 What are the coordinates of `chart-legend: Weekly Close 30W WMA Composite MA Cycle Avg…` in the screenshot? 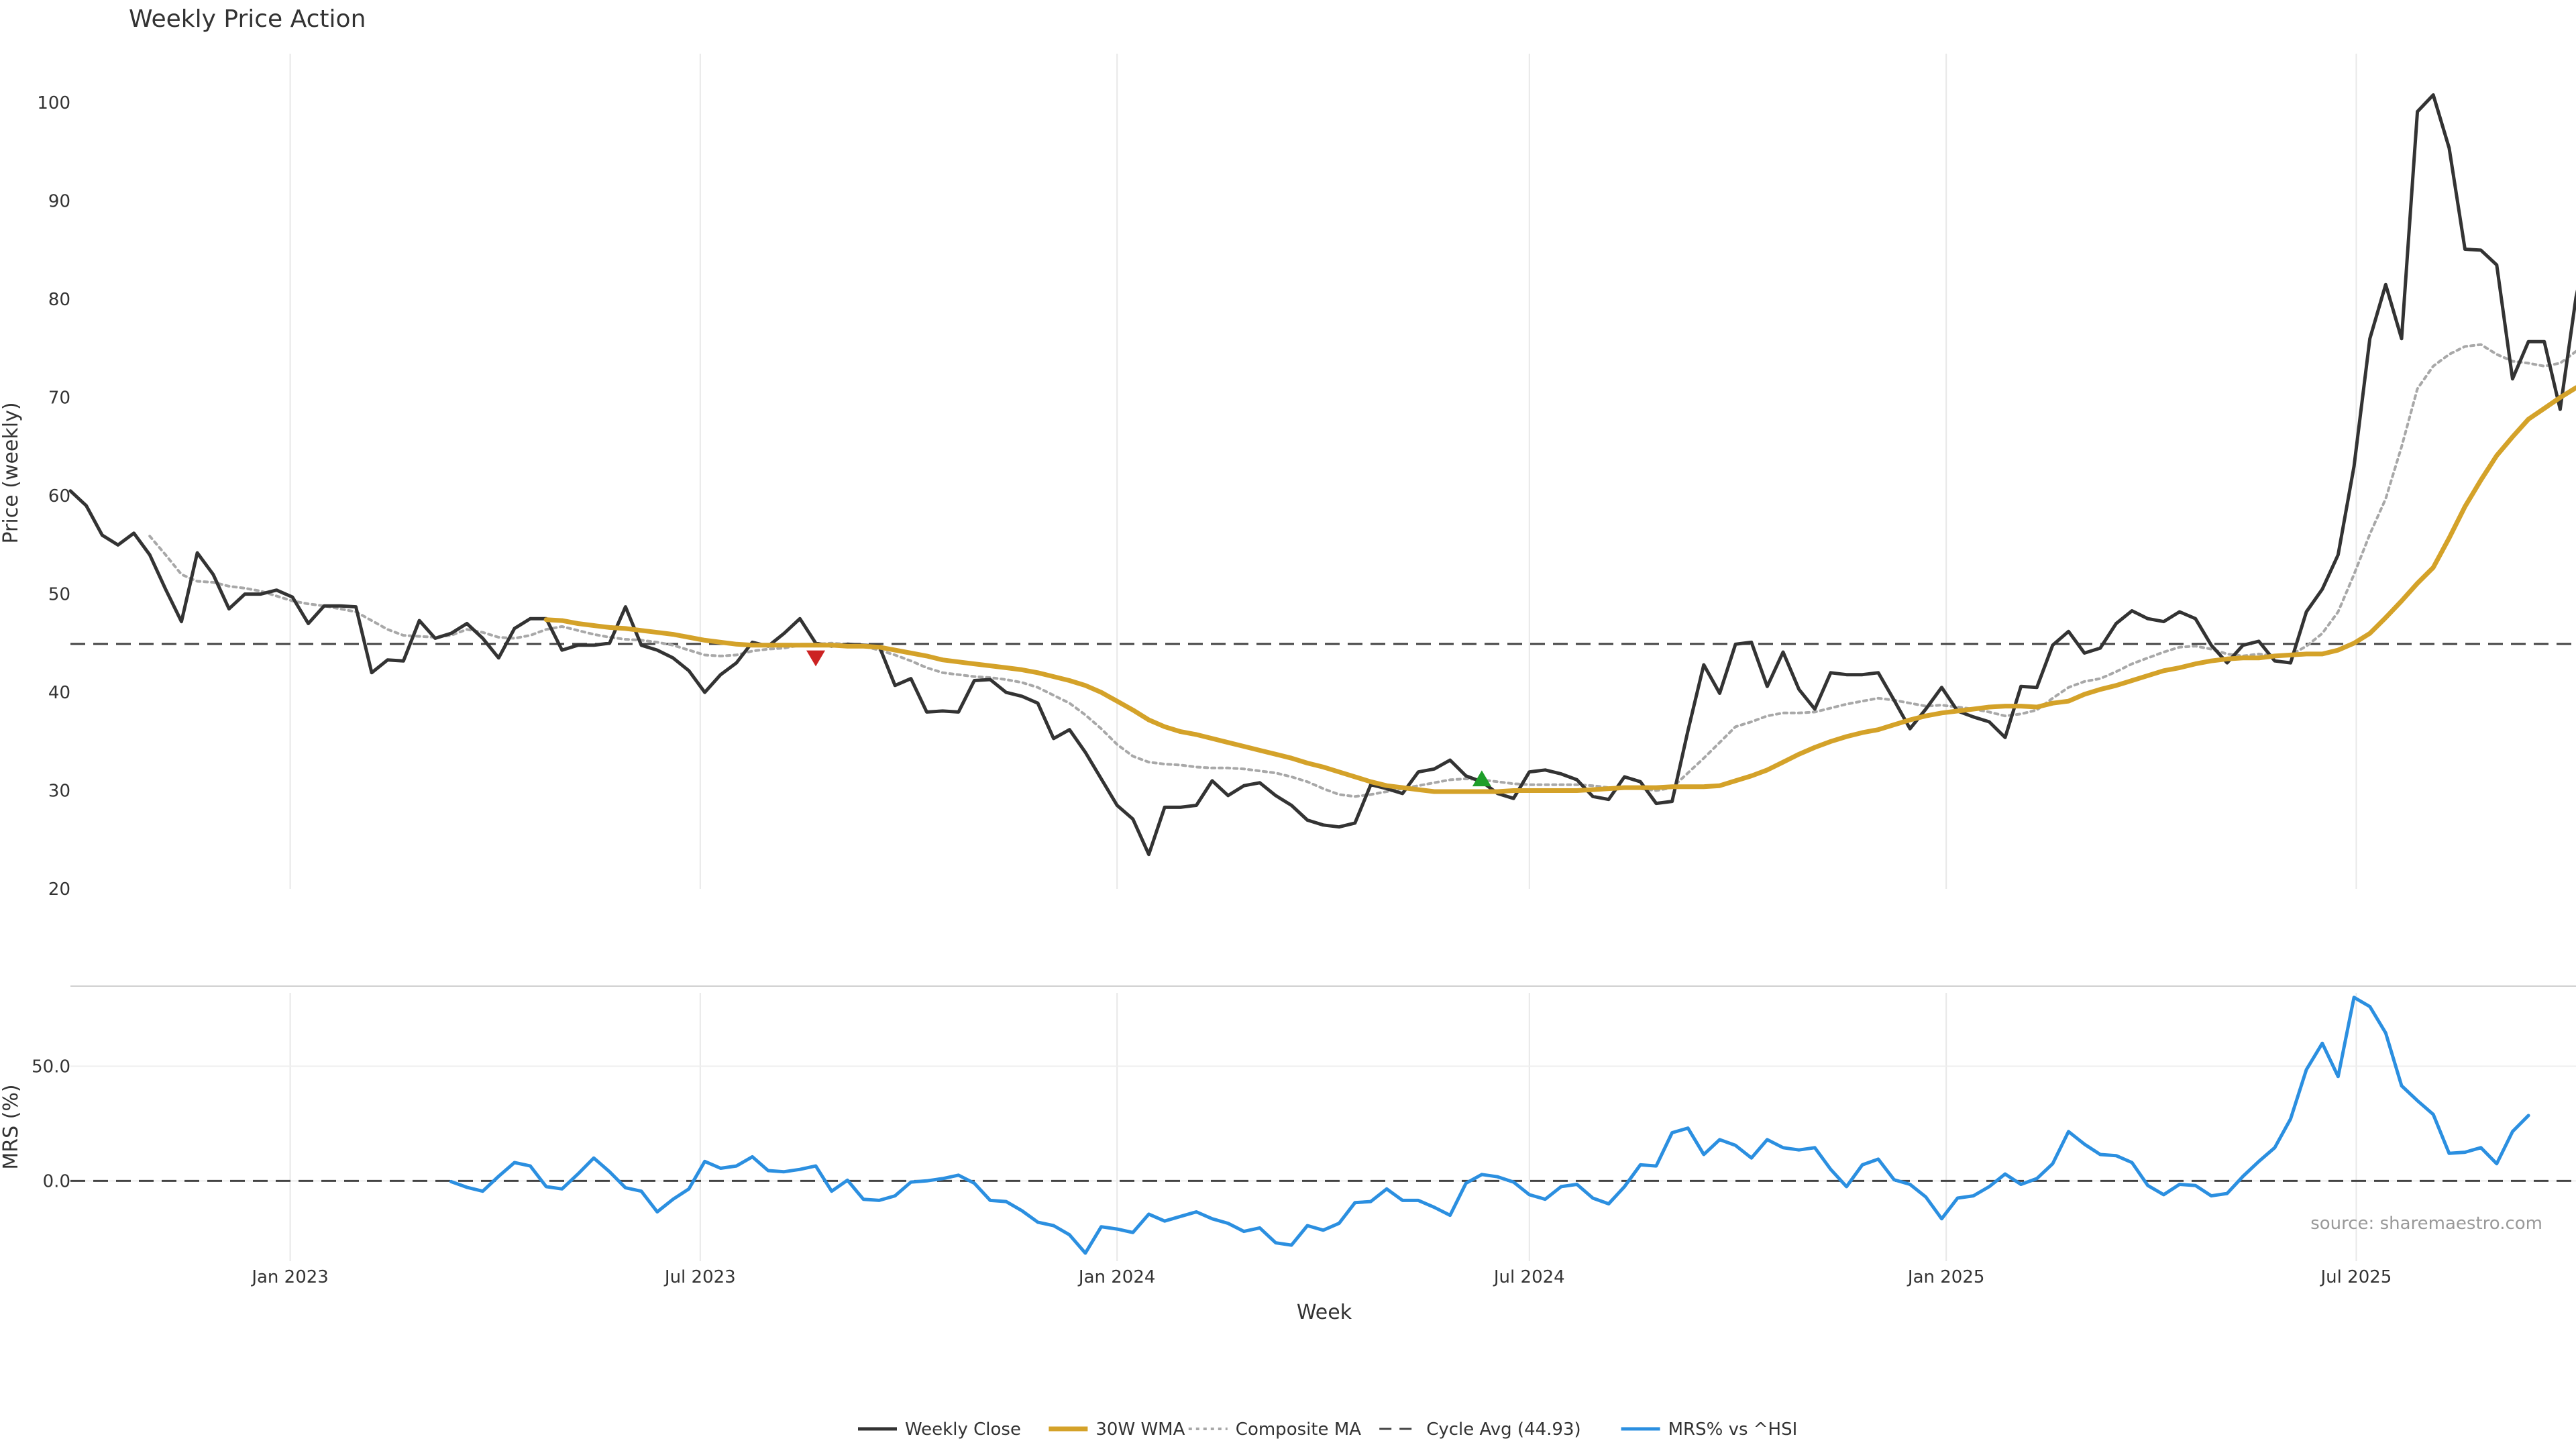 It's located at (1327, 1429).